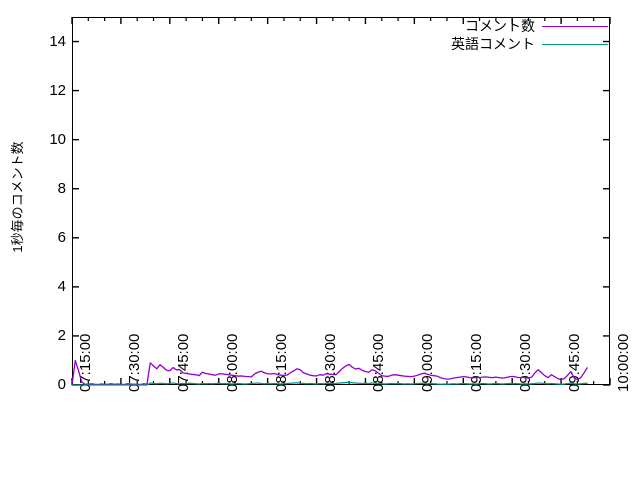 The image size is (640, 480). Describe the element at coordinates (61, 286) in the screenshot. I see `y-tick-label: 4` at that location.